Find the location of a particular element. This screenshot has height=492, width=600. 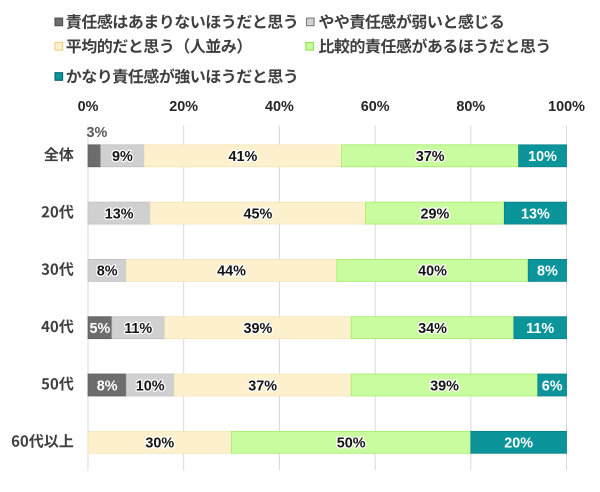

svg-text: 41% is located at coordinates (243, 157).